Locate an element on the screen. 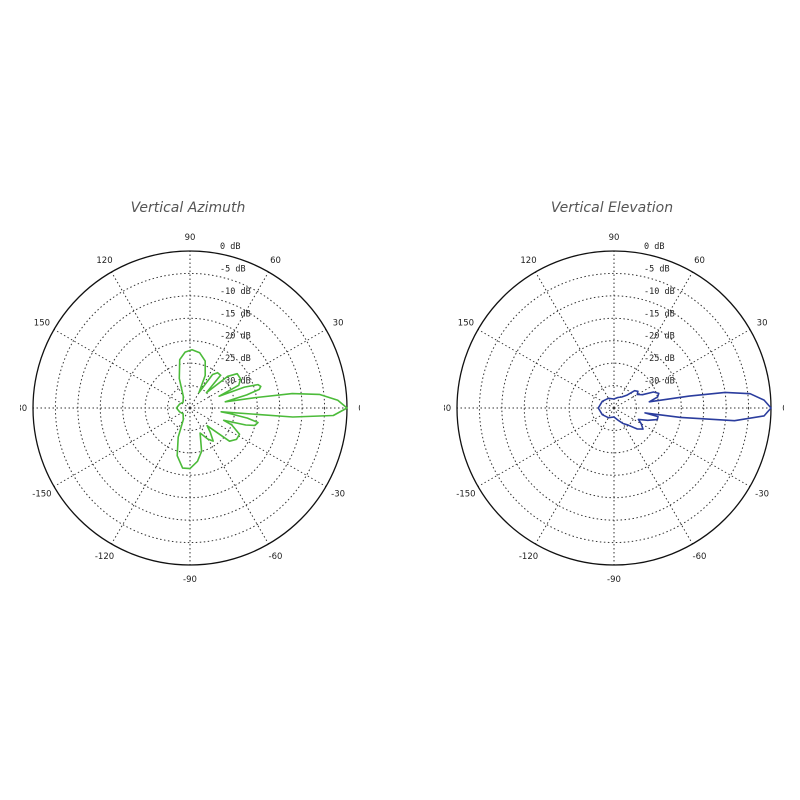  chart-title-vertical-elevation: Vertical Elevation is located at coordinates (612, 208).